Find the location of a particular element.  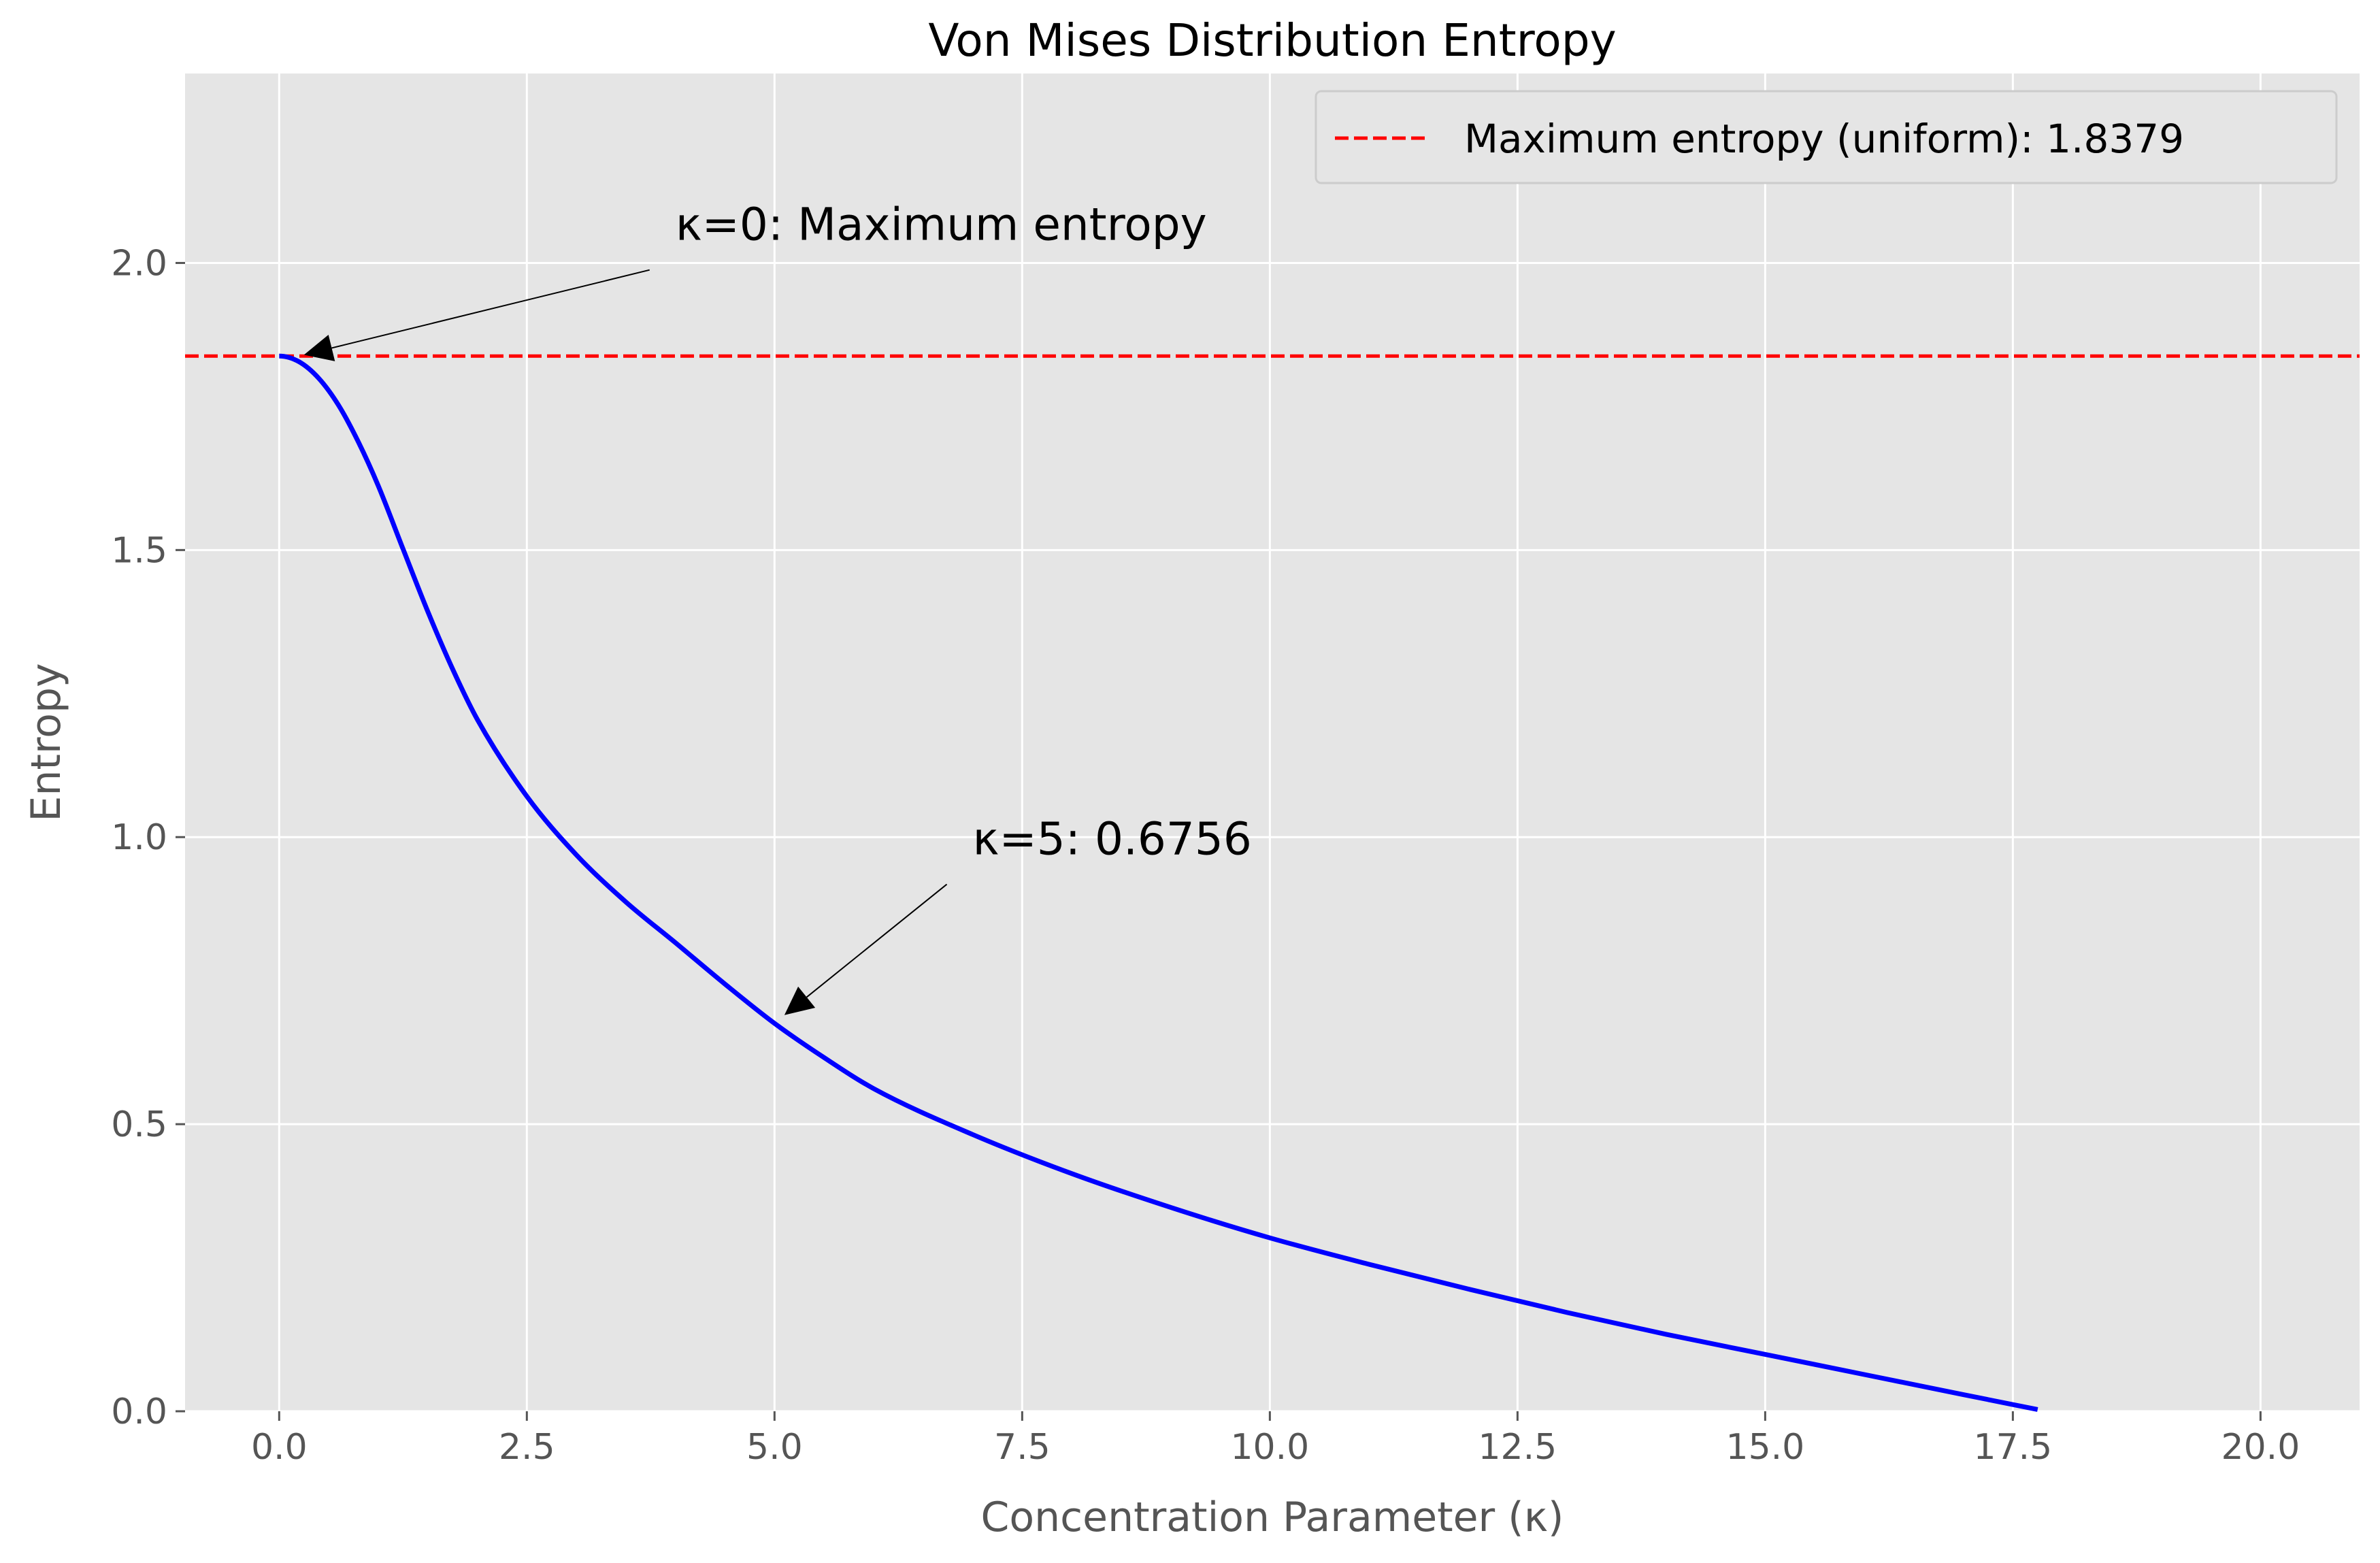

y-tick-label: 0.0 is located at coordinates (139, 1412).